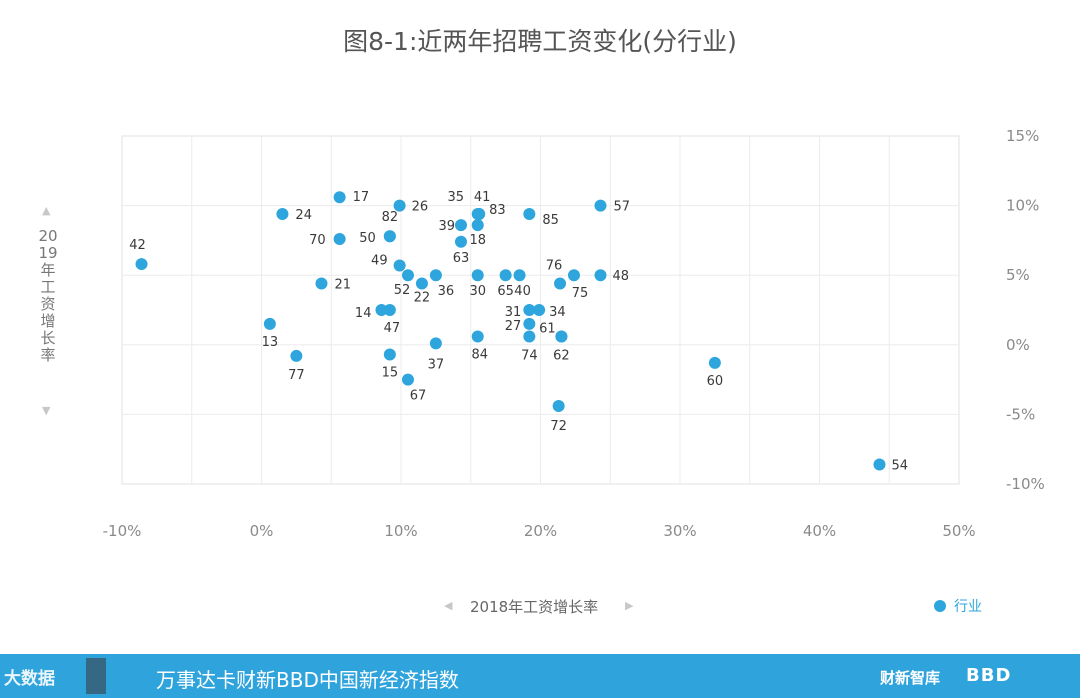  What do you see at coordinates (547, 328) in the screenshot?
I see `data-point-label: 61` at bounding box center [547, 328].